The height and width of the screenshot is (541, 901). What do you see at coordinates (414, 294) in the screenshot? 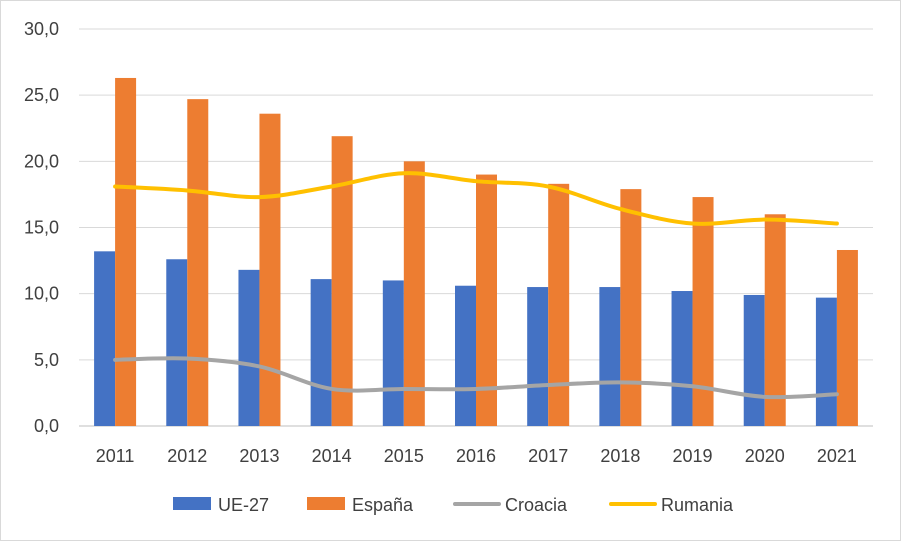
I see `bar-espana-2015` at bounding box center [414, 294].